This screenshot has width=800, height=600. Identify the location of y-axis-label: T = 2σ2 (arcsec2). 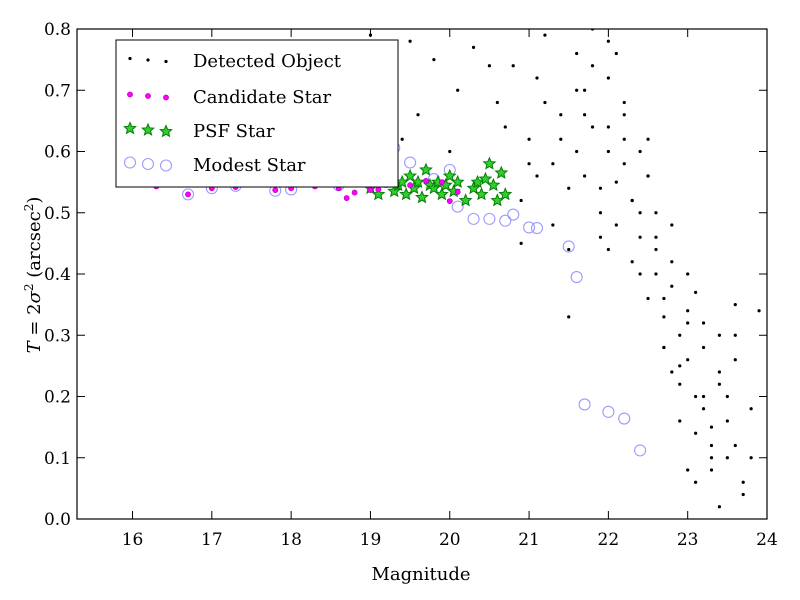
(33, 275).